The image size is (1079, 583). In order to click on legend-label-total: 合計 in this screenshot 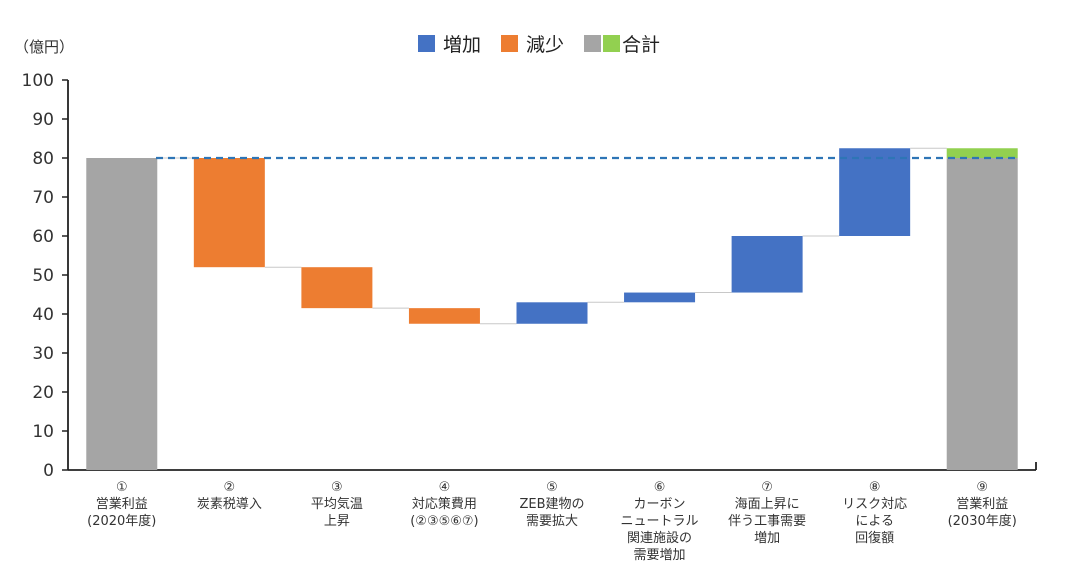, I will do `click(641, 45)`.